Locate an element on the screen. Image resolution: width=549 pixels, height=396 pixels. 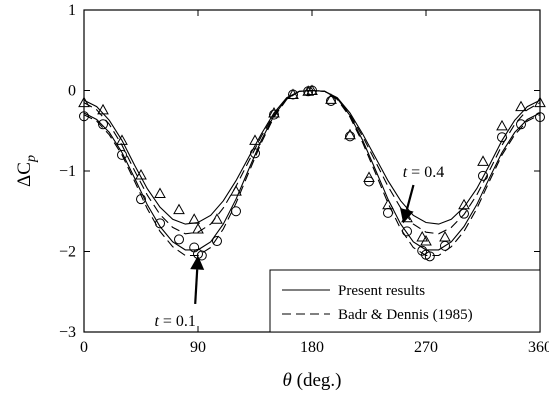
legend: Present results Badr & Dennis (1985) is located at coordinates (405, 301).